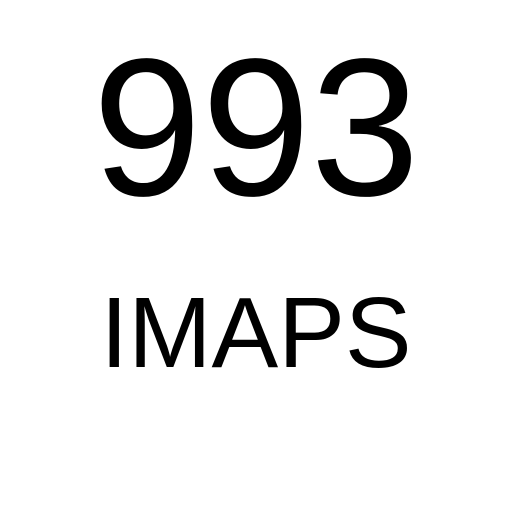 This screenshot has height=512, width=512. I want to click on protocol-label: IMAPS, so click(256, 333).